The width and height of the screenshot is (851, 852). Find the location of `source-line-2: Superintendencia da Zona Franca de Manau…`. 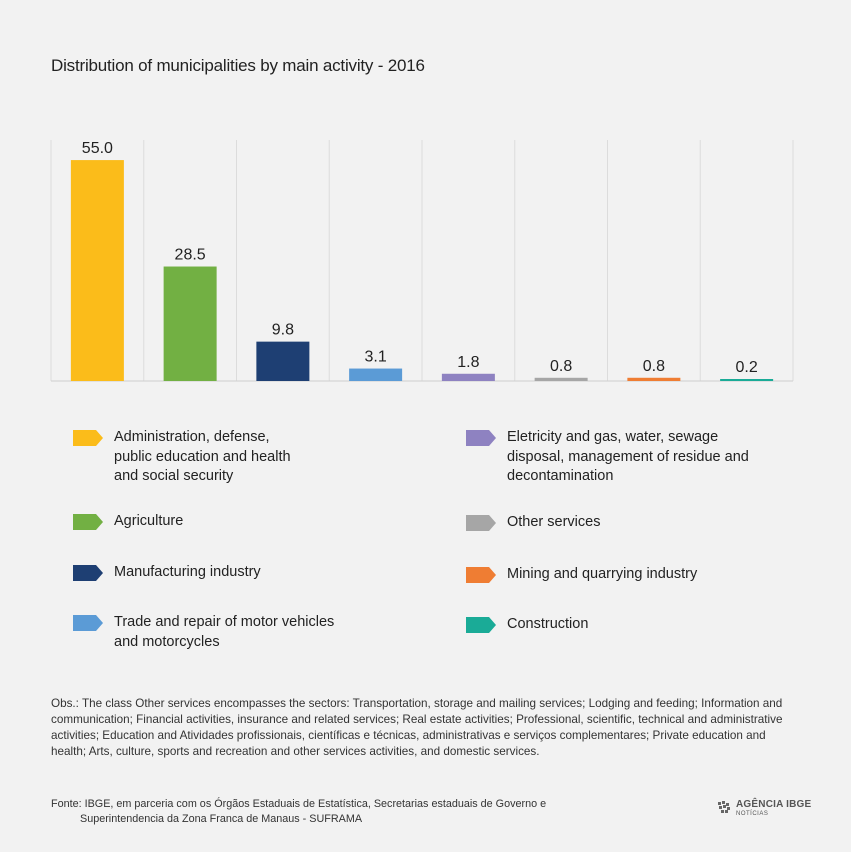

source-line-2: Superintendencia da Zona Franca de Manau… is located at coordinates (221, 819).